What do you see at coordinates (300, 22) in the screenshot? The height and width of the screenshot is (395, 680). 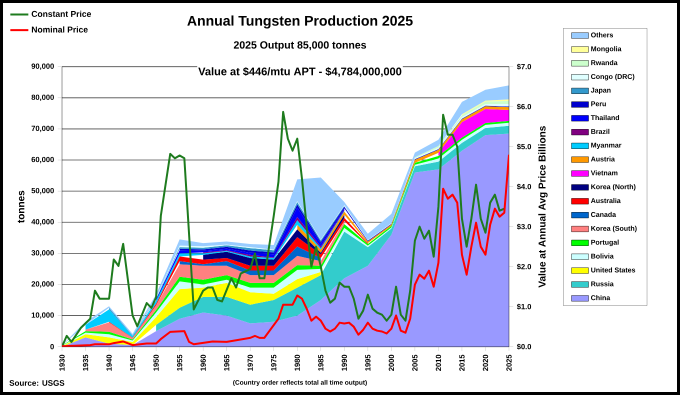 I see `chart-title: Annual Tungsten Production 2025` at bounding box center [300, 22].